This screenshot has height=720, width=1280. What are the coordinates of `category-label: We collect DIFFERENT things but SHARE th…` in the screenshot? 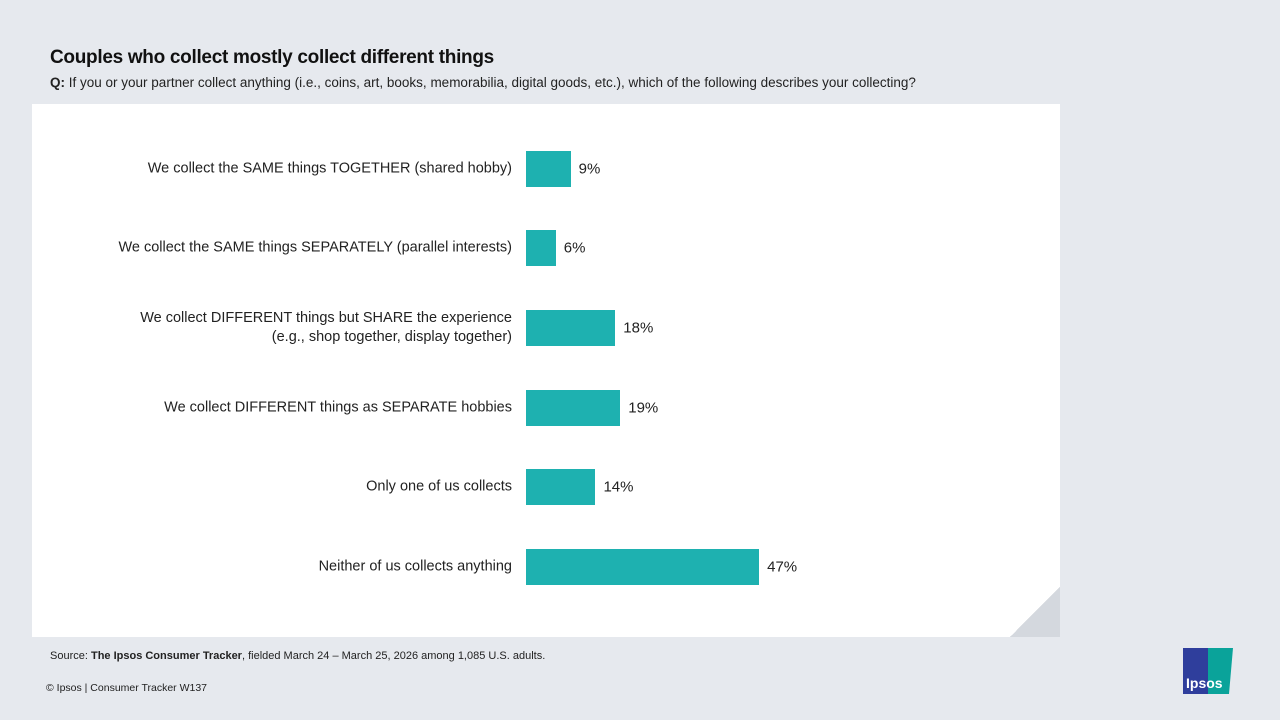 It's located at (326, 328).